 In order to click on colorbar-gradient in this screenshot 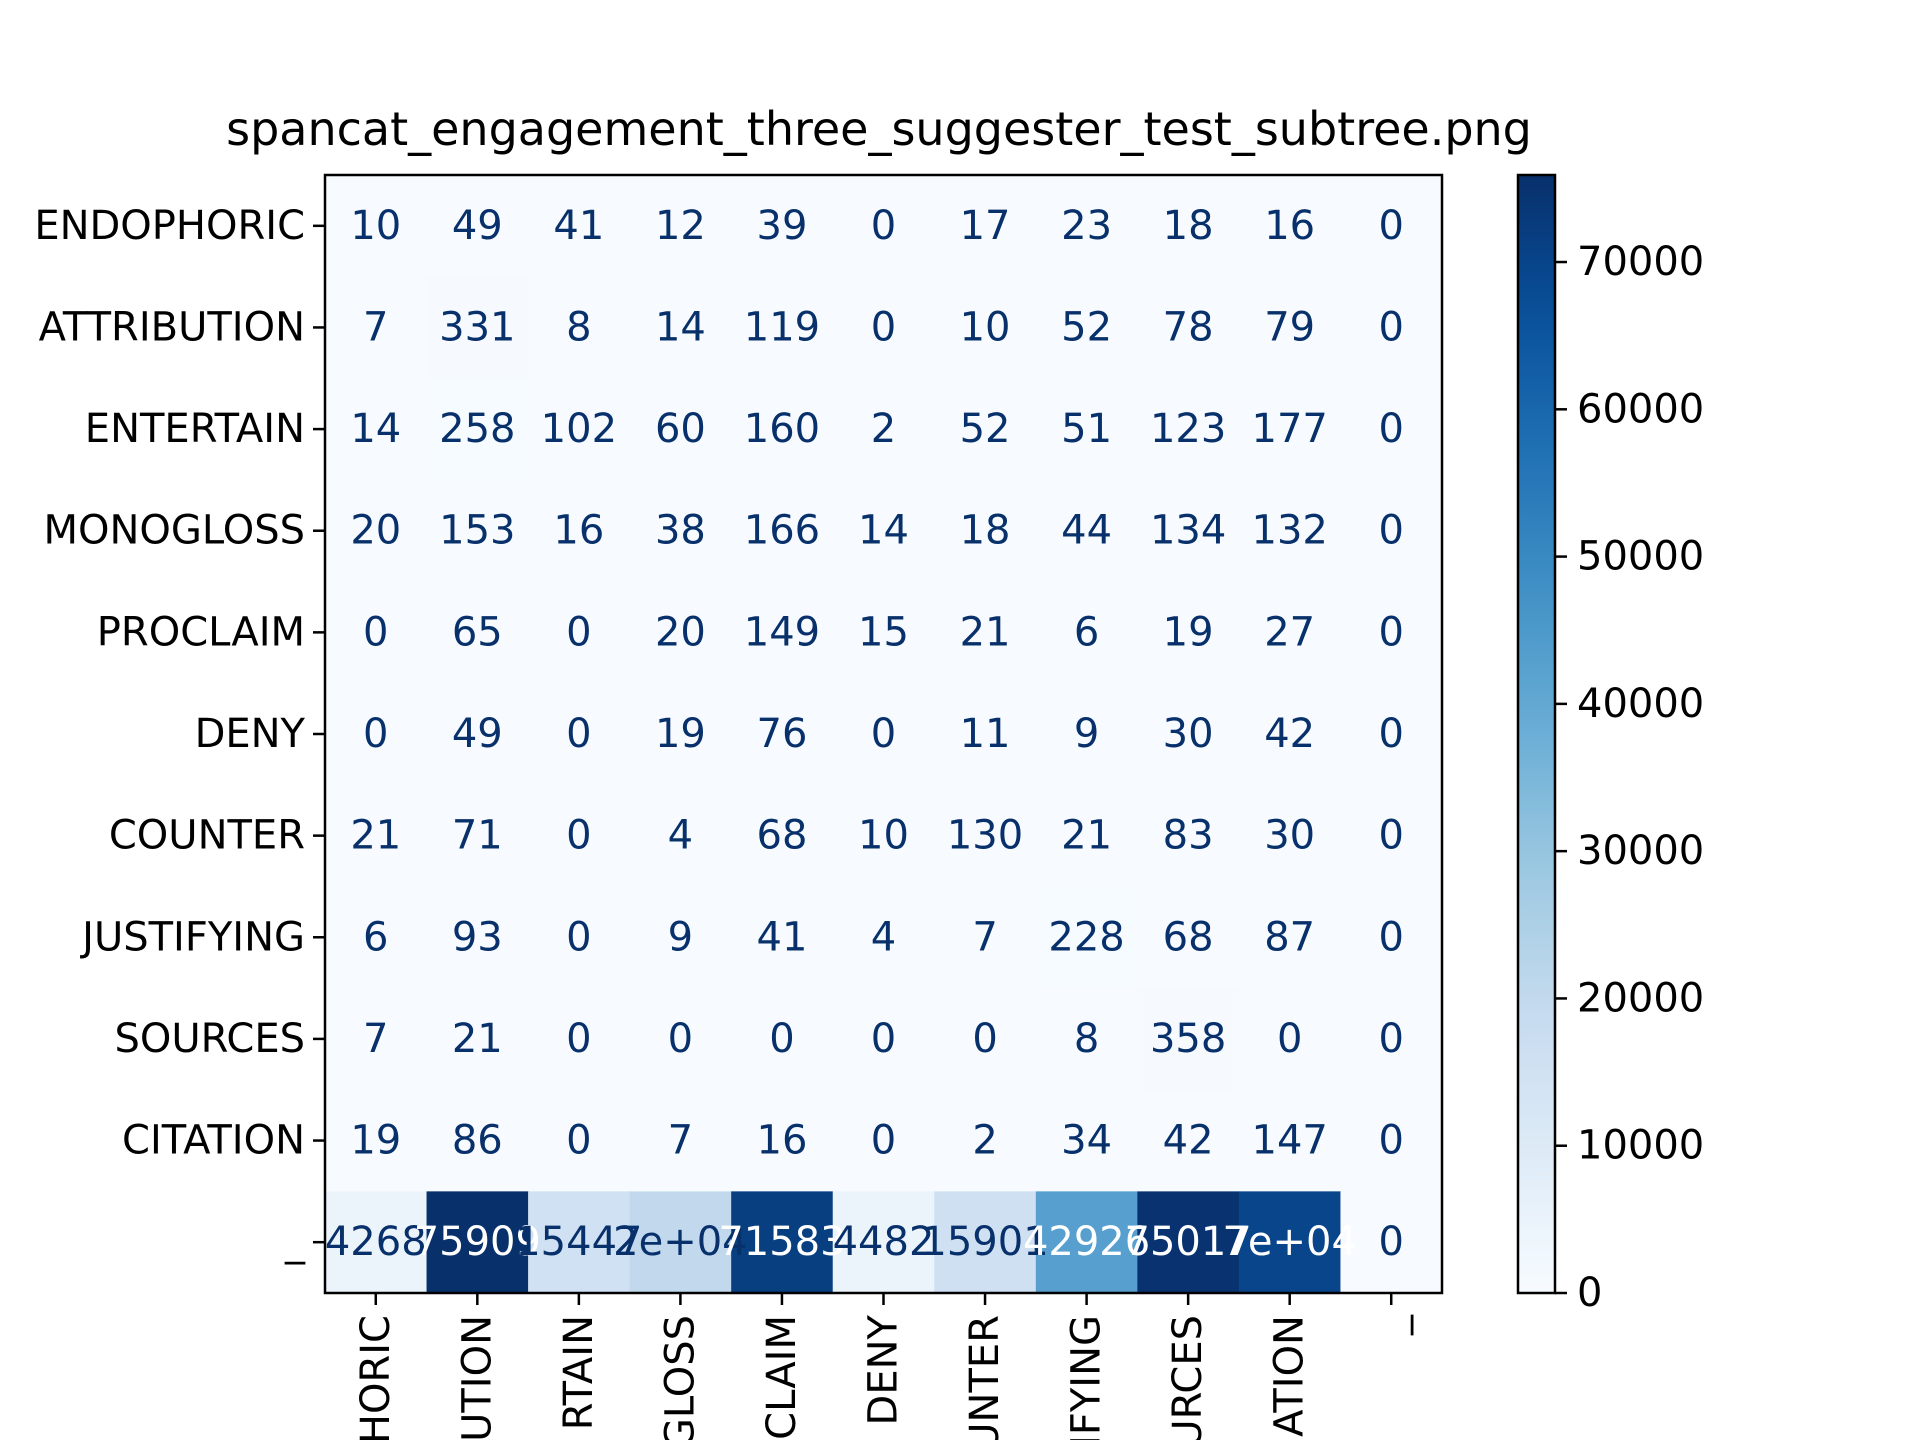, I will do `click(1536, 734)`.